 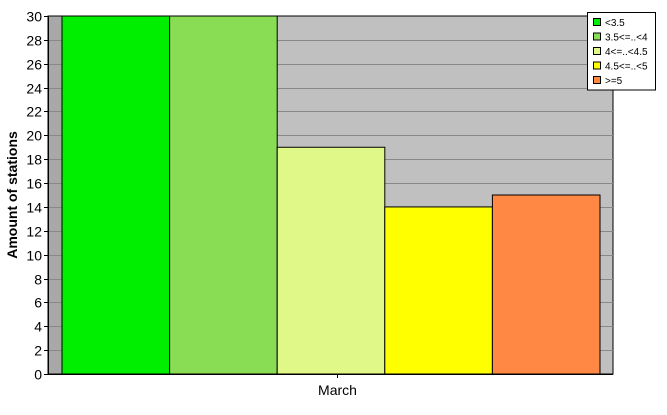 I want to click on legend-label: <3.5, so click(x=615, y=23).